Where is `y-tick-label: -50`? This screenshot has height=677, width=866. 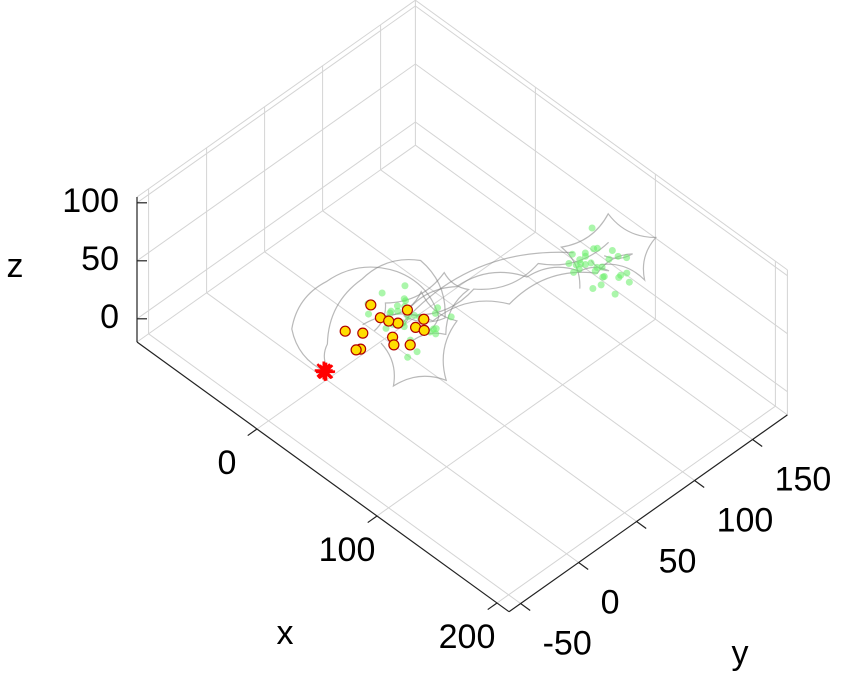 y-tick-label: -50 is located at coordinates (567, 643).